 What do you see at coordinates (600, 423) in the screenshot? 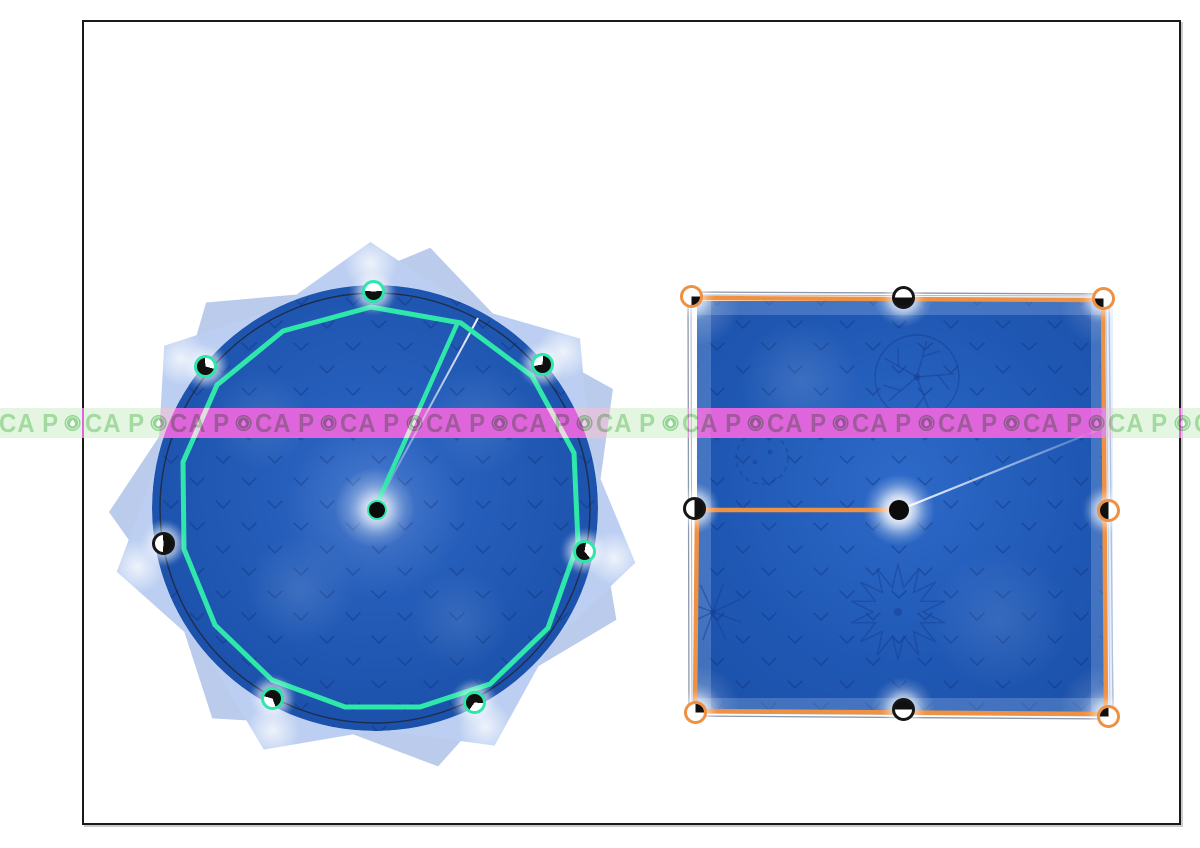
I see `watermark-magenta-band` at bounding box center [600, 423].